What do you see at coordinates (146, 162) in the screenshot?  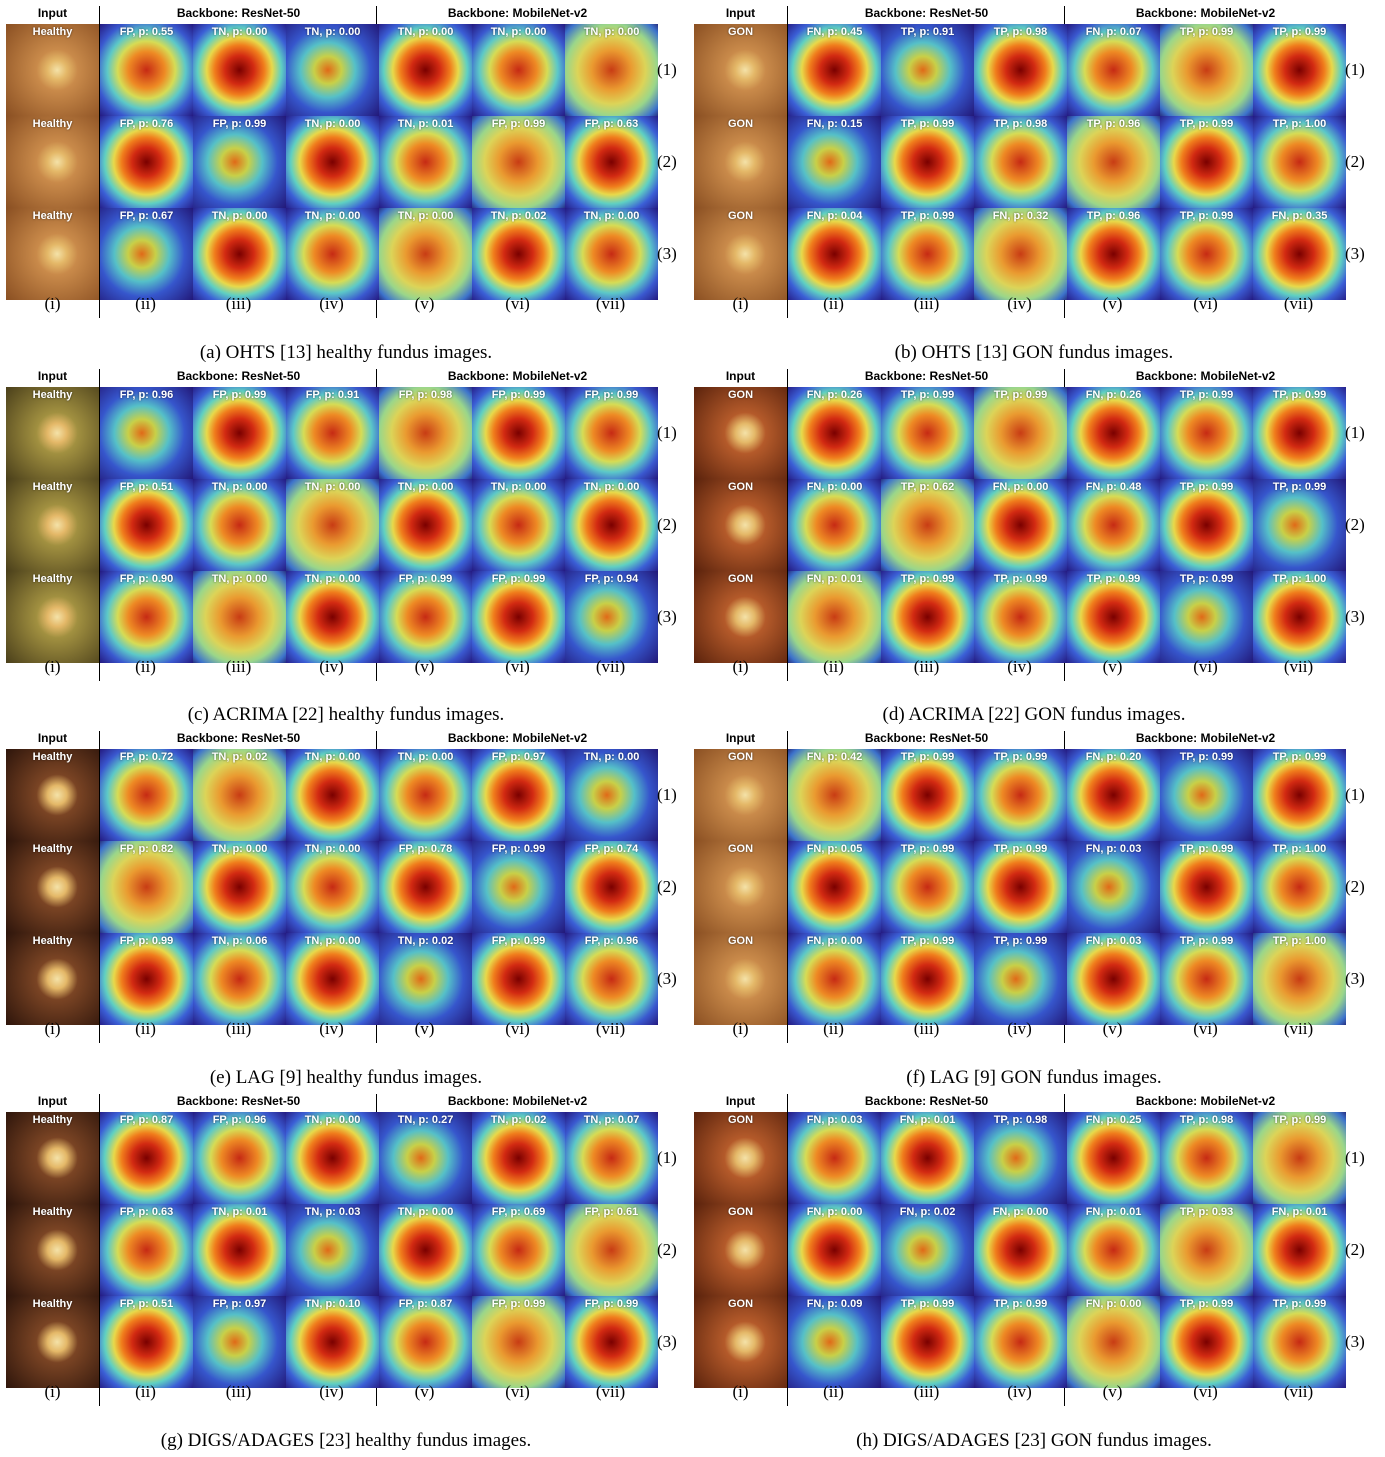 I see `heatmap-image: FP, p: 0.76` at bounding box center [146, 162].